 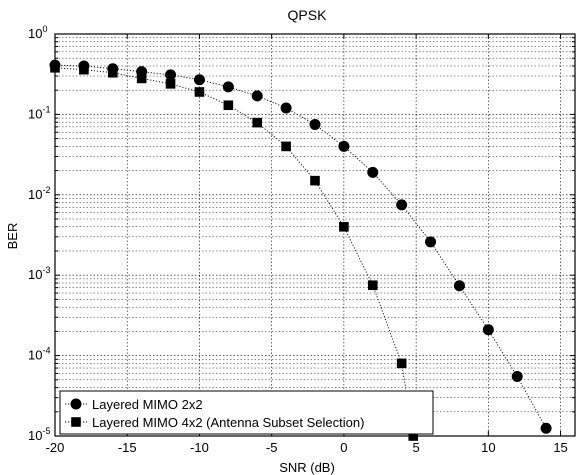 What do you see at coordinates (39, 354) in the screenshot?
I see `y-tick-label: 10⁻⁴` at bounding box center [39, 354].